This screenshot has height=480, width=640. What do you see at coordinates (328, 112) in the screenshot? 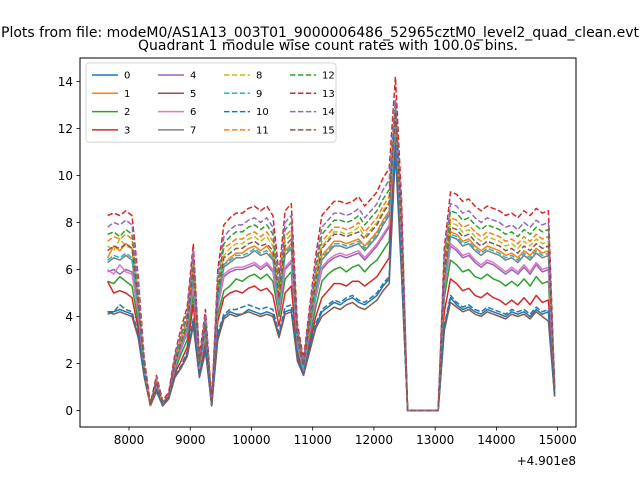
I see `legend-label-14: 14` at bounding box center [328, 112].